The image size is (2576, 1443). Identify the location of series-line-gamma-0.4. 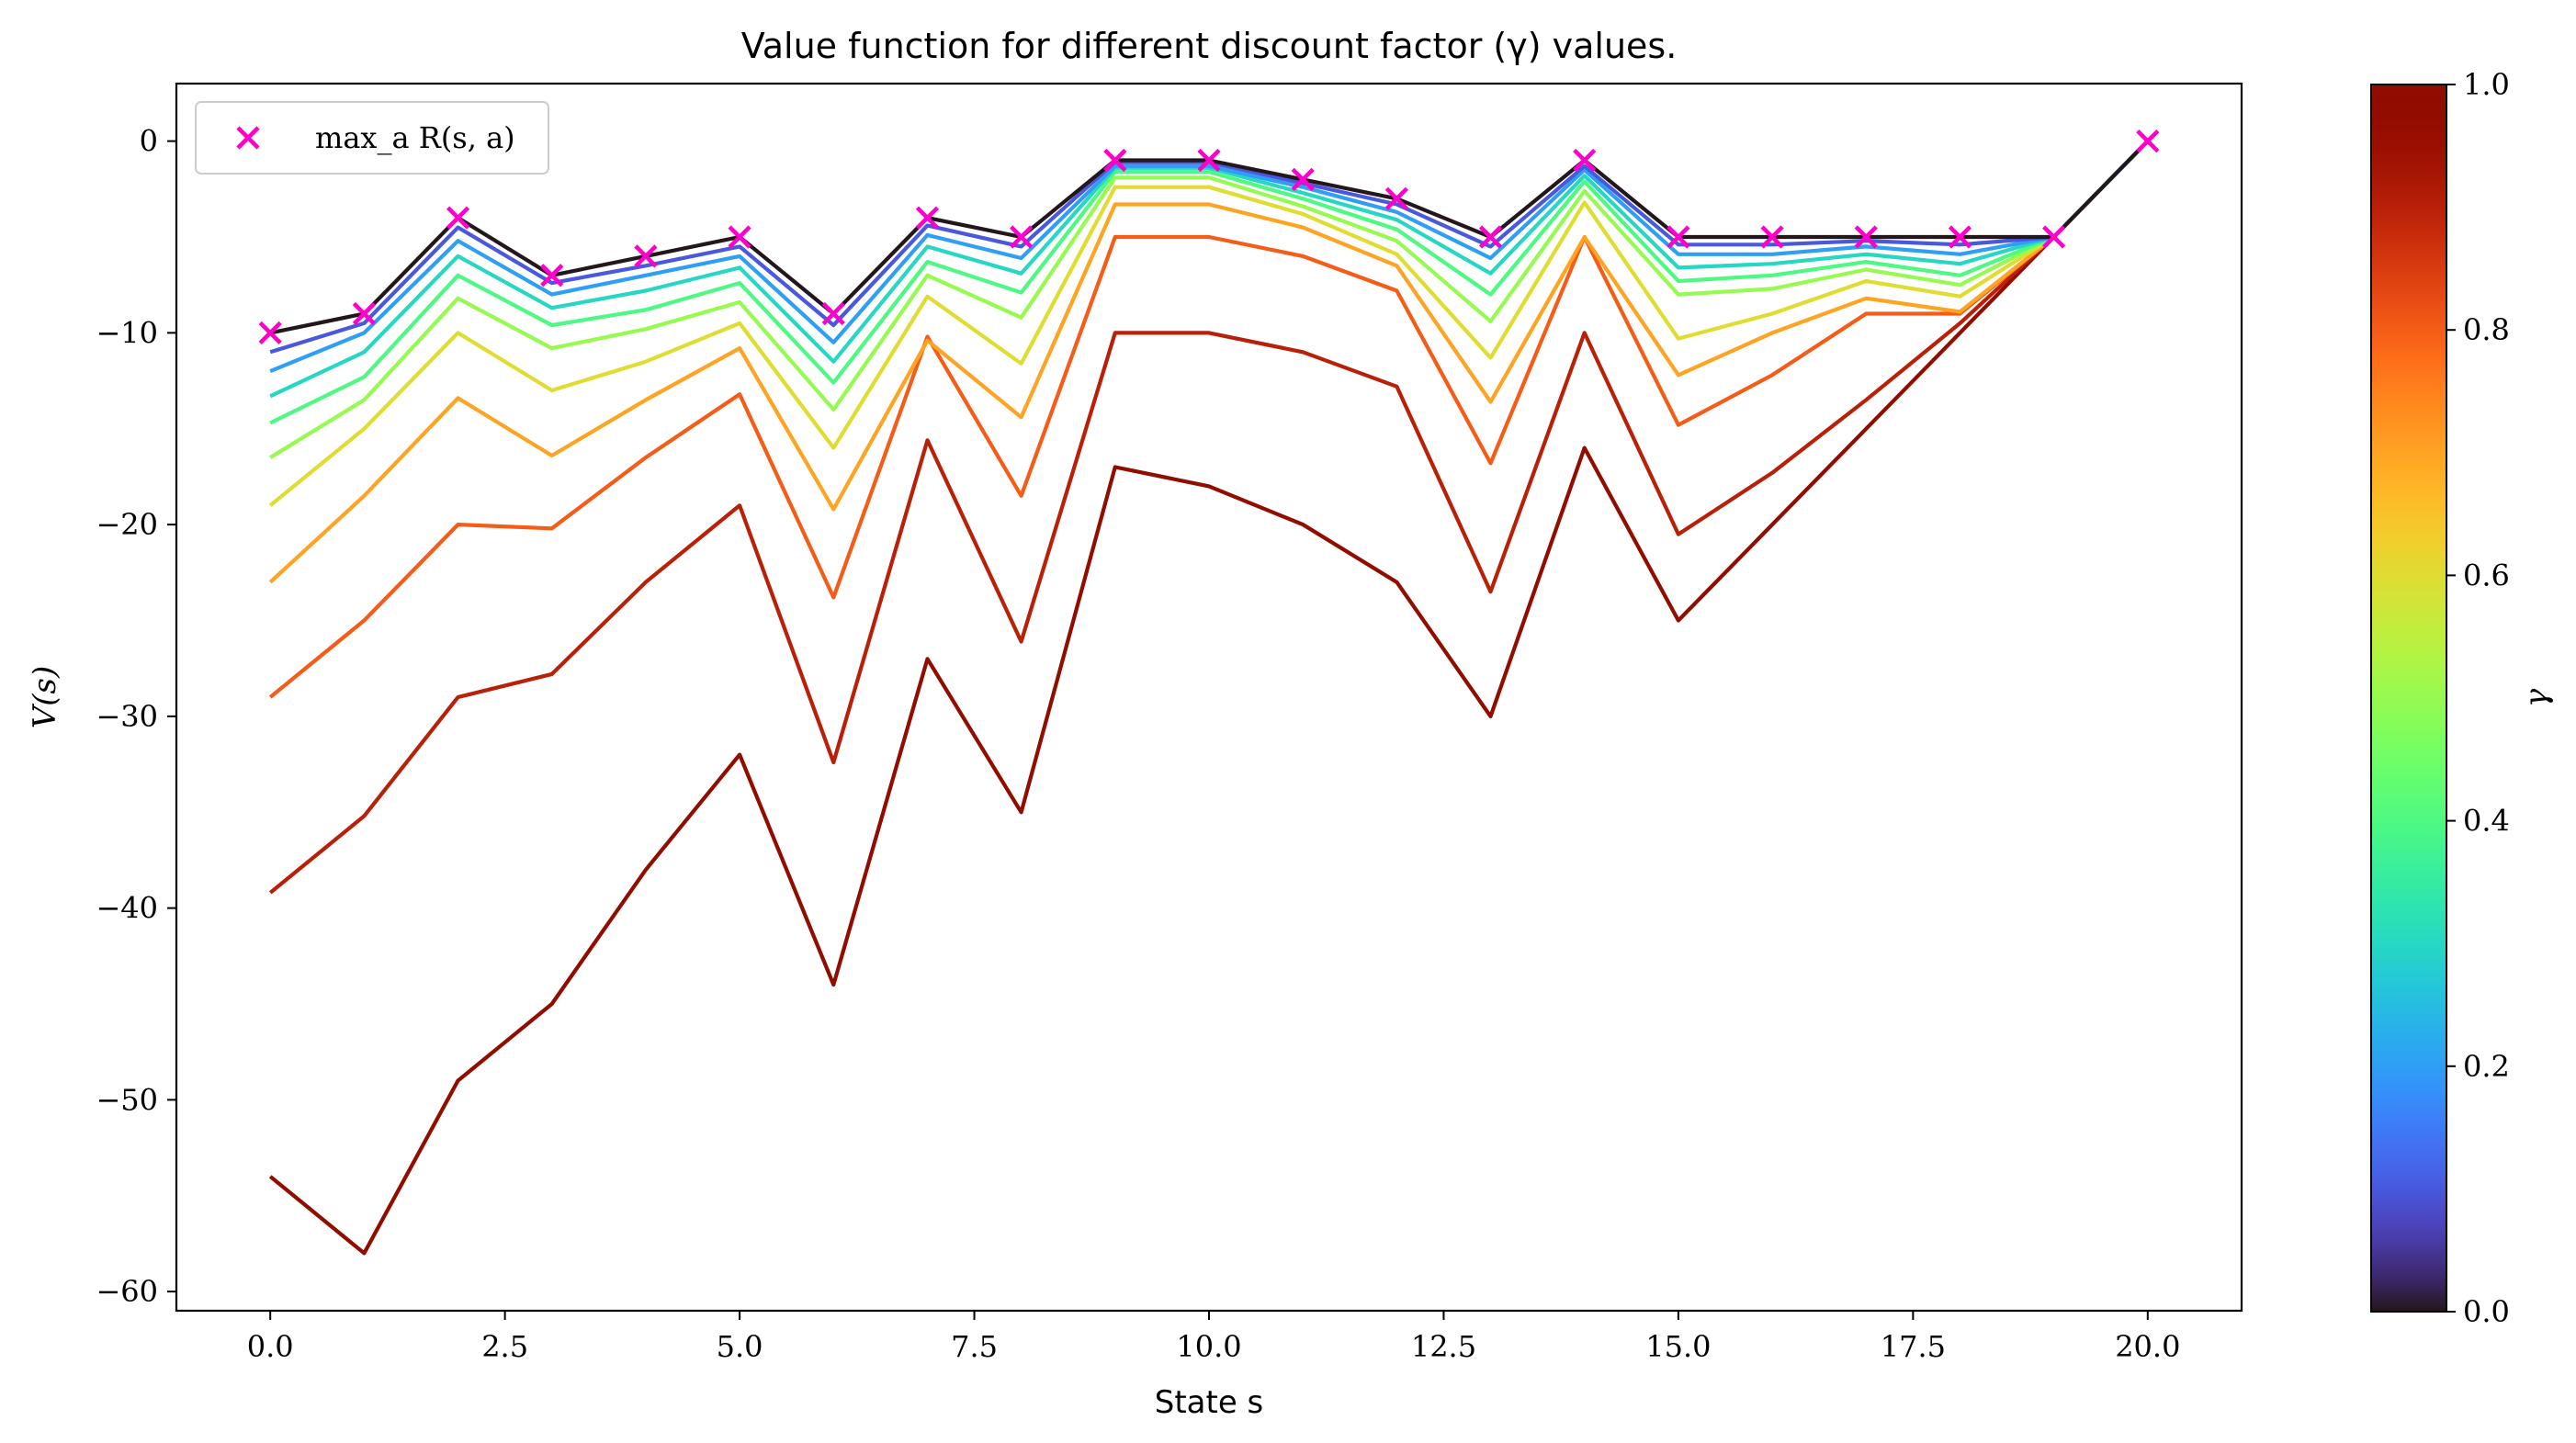
(1209, 282).